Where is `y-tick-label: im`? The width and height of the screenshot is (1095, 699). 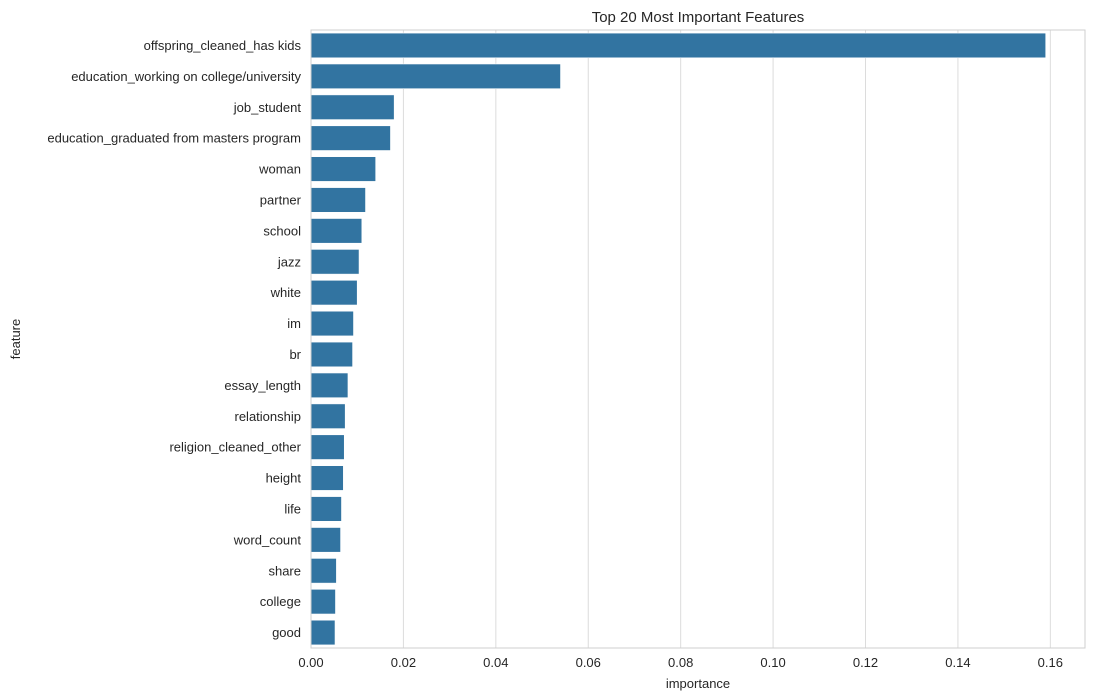
y-tick-label: im is located at coordinates (294, 323).